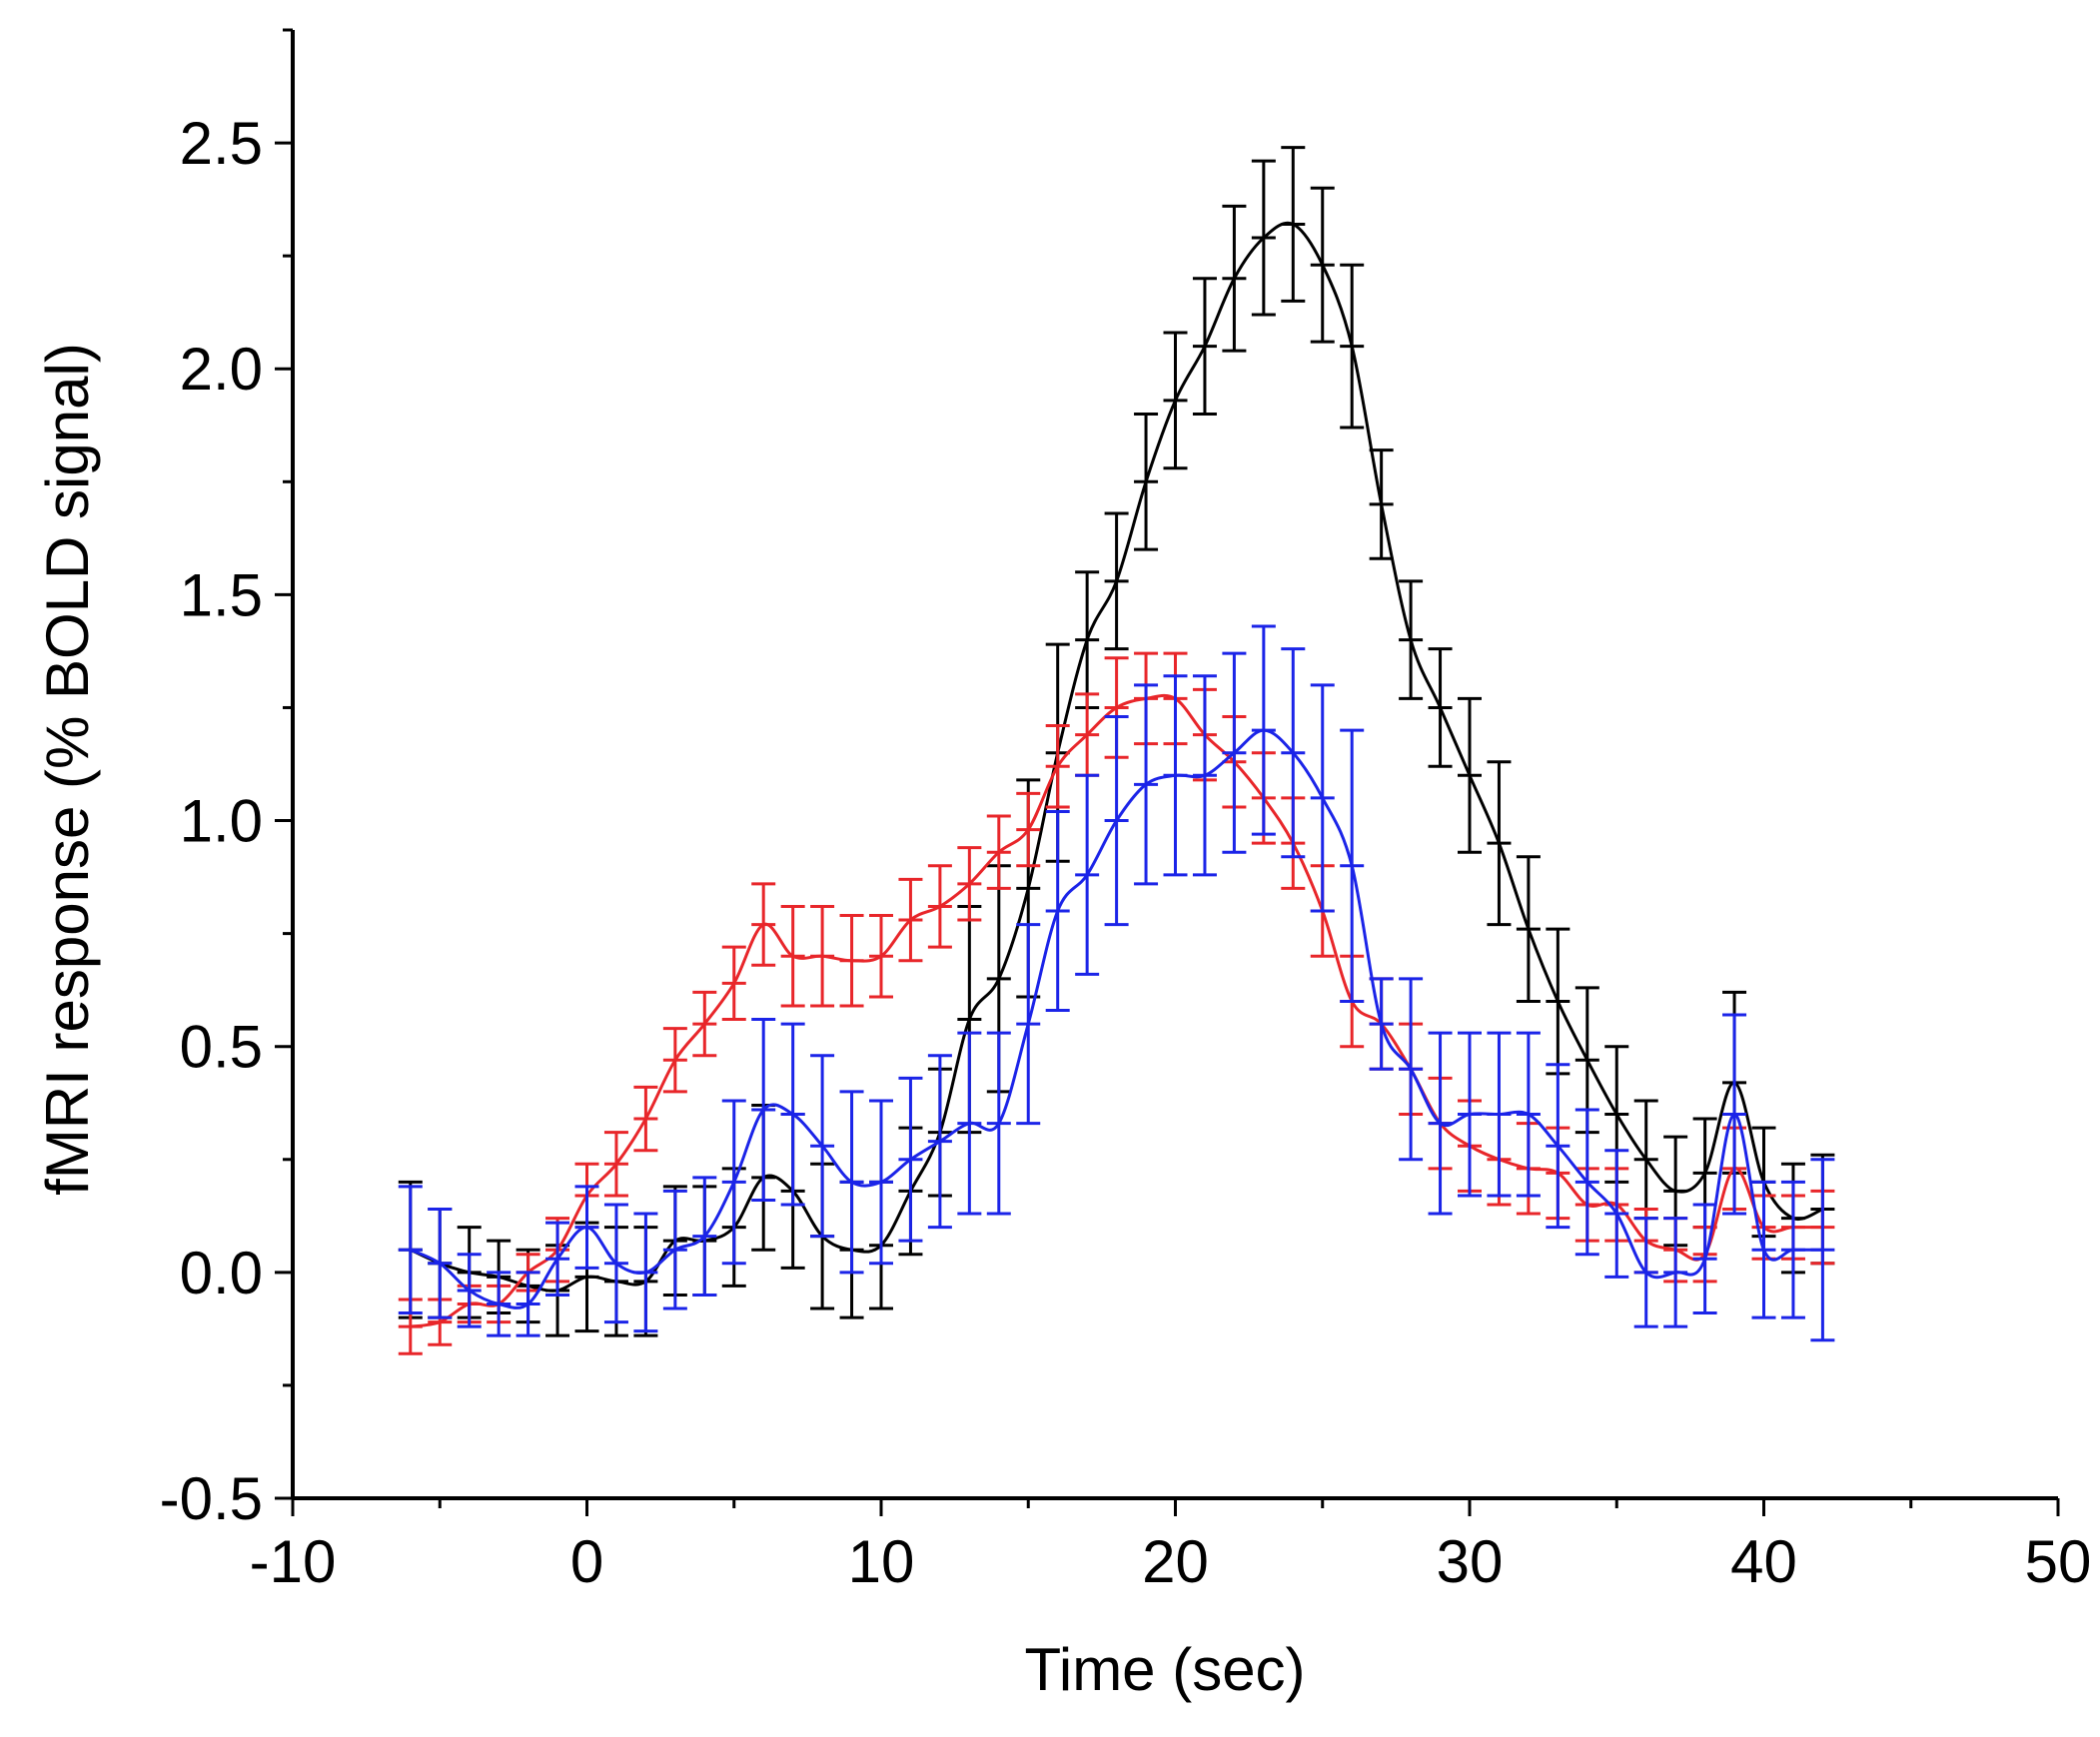  What do you see at coordinates (221, 822) in the screenshot?
I see `y-tick-label: 1.0` at bounding box center [221, 822].